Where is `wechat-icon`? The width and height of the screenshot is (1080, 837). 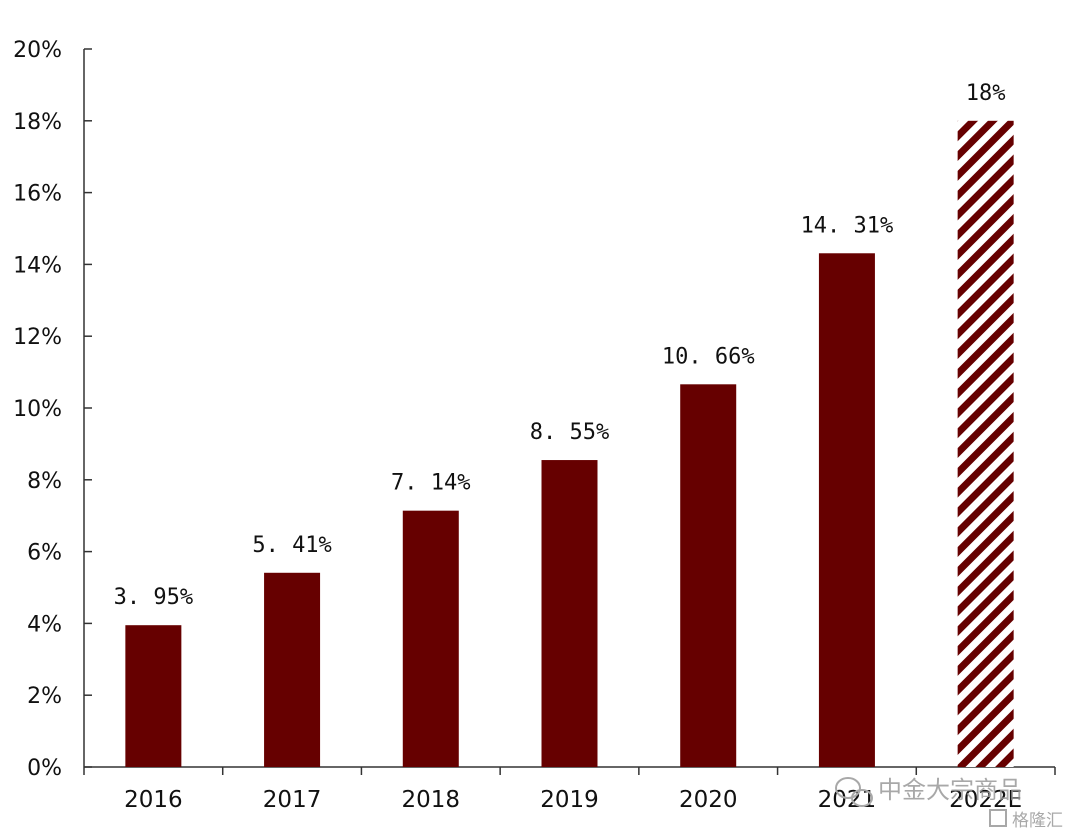
wechat-icon is located at coordinates (854, 792).